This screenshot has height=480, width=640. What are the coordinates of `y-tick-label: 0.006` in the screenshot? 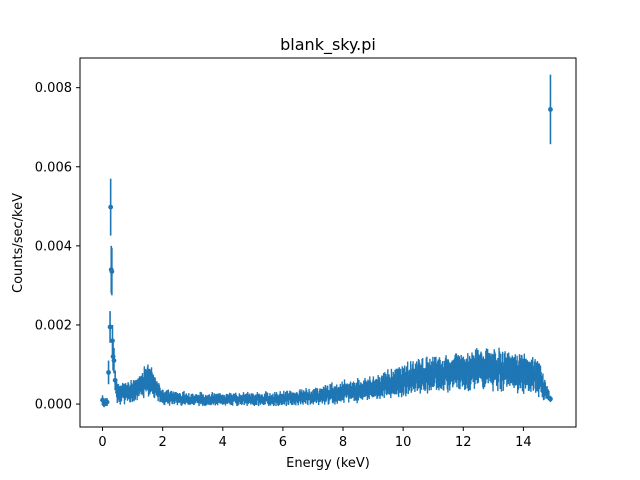 It's located at (53, 167).